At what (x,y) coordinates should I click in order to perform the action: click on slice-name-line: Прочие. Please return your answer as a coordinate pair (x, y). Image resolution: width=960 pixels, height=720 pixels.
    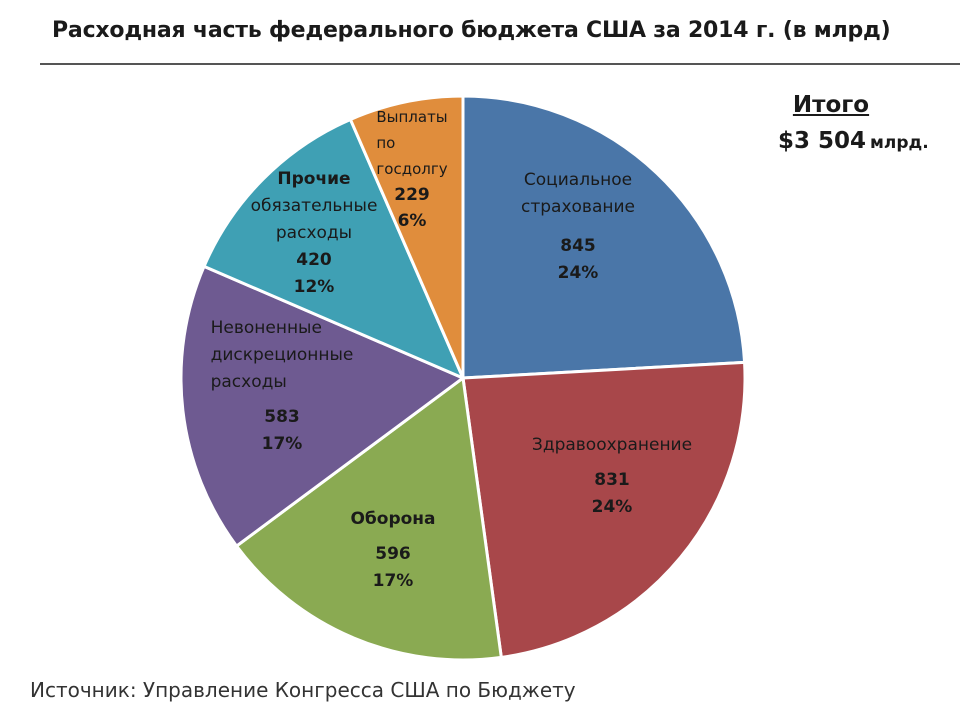
    Looking at the image, I should click on (314, 179).